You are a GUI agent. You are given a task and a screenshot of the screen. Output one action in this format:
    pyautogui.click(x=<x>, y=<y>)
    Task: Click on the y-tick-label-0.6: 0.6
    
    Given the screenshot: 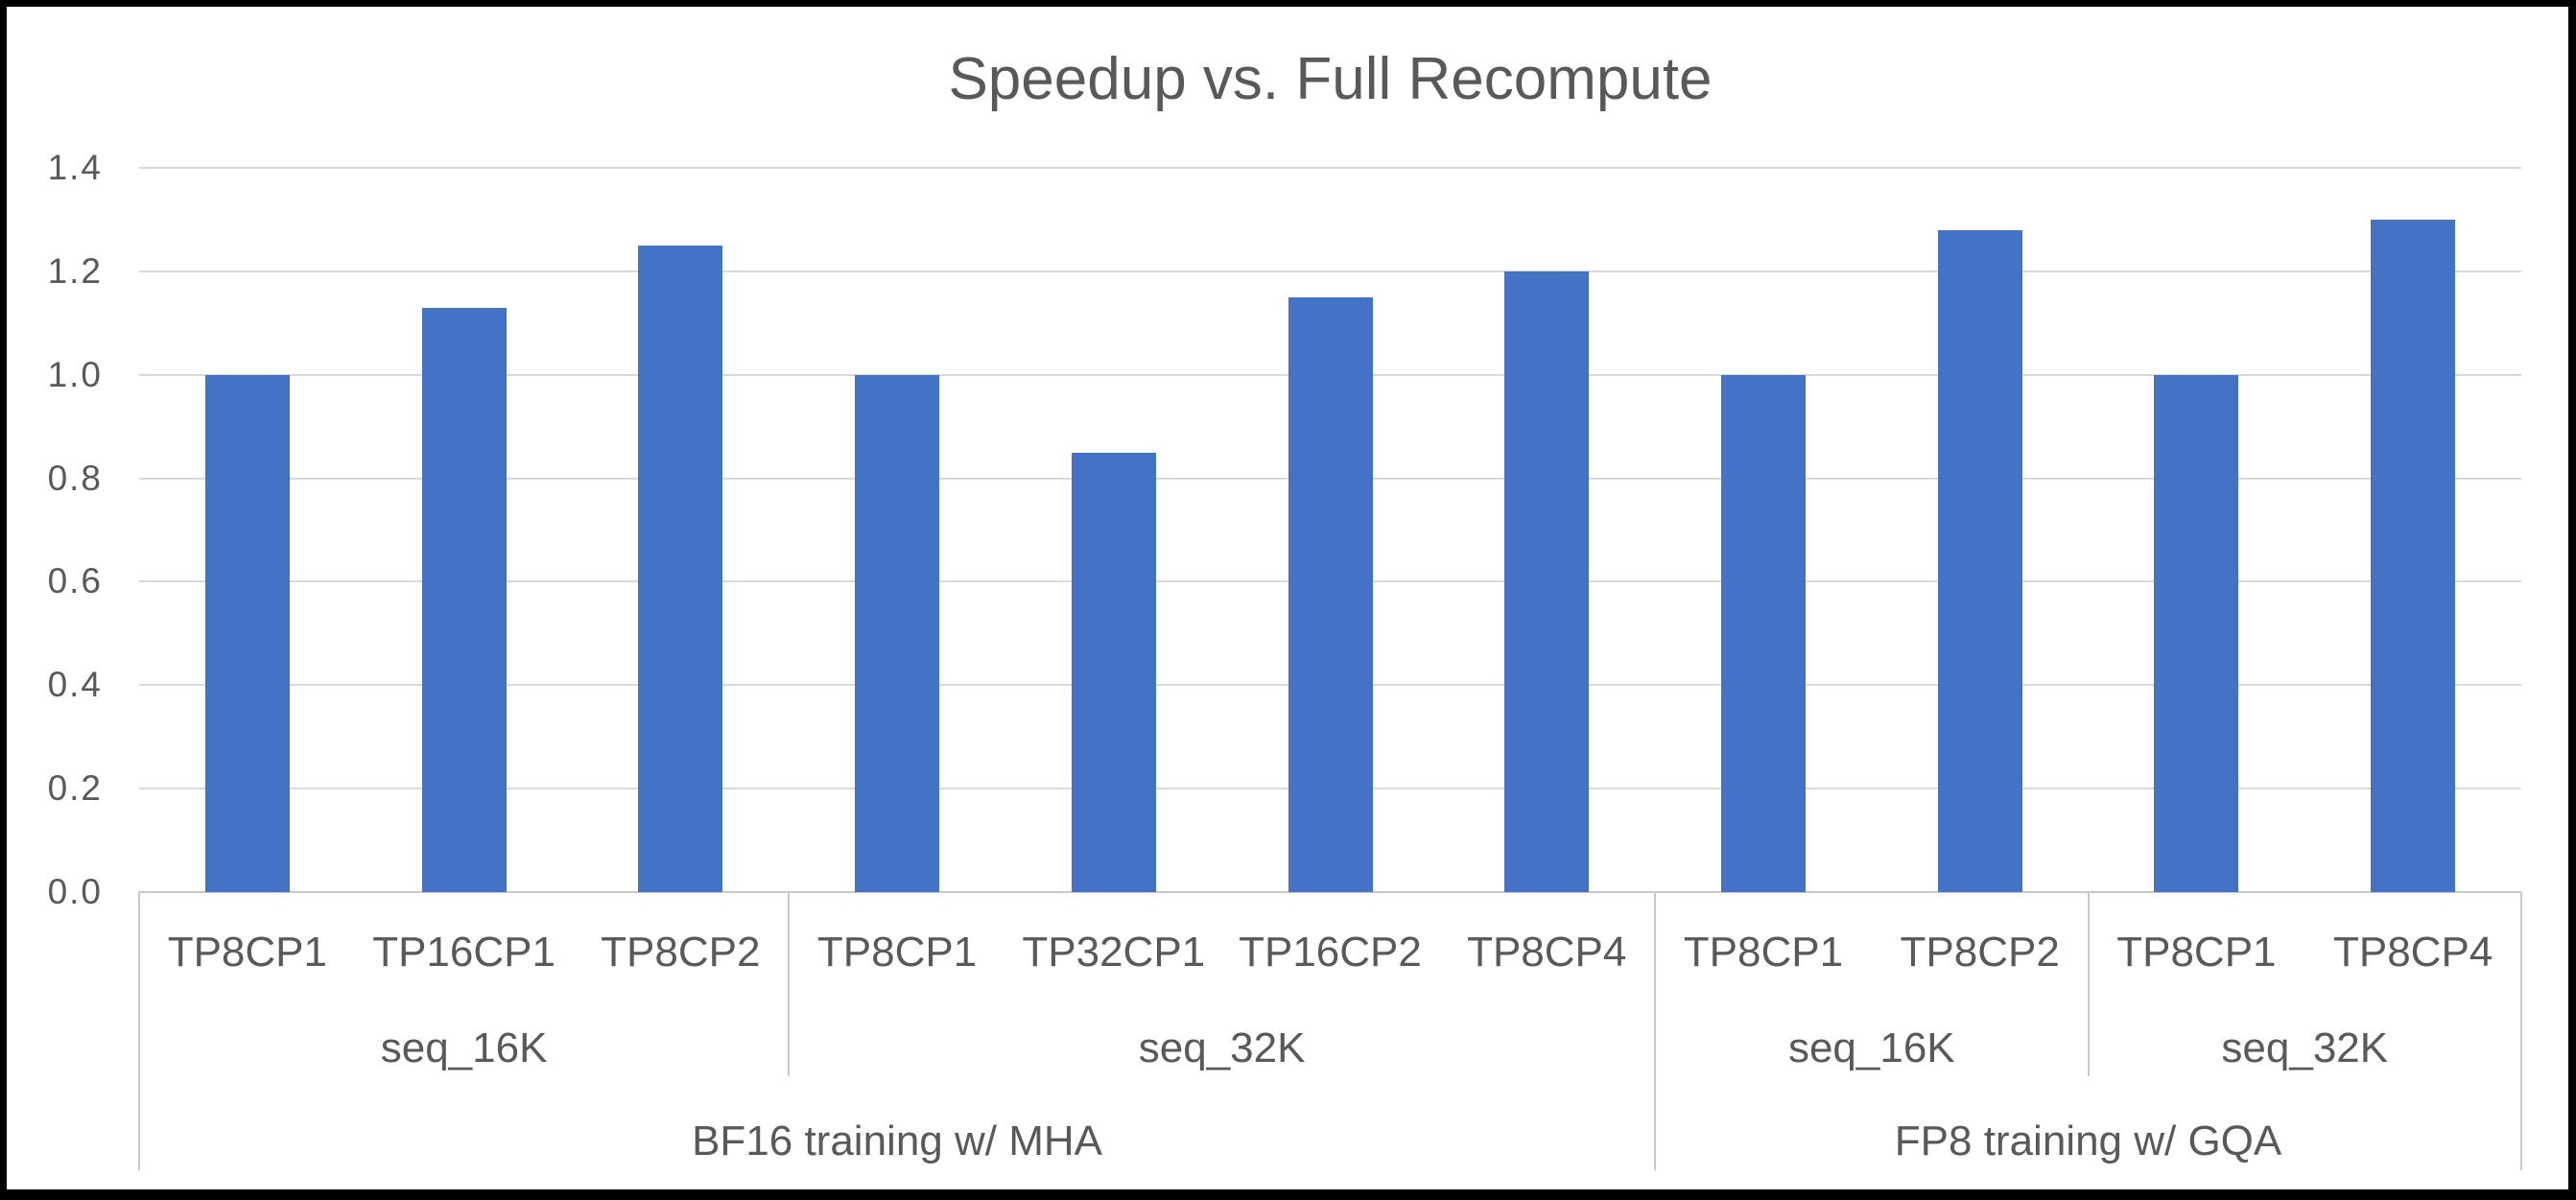 What is the action you would take?
    pyautogui.click(x=75, y=581)
    